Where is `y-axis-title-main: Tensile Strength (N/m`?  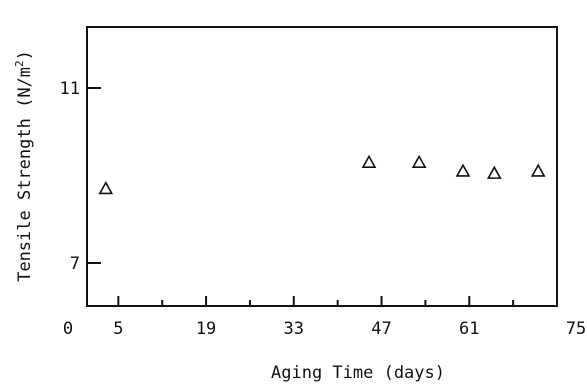 y-axis-title-main: Tensile Strength (N/m is located at coordinates (25, 174).